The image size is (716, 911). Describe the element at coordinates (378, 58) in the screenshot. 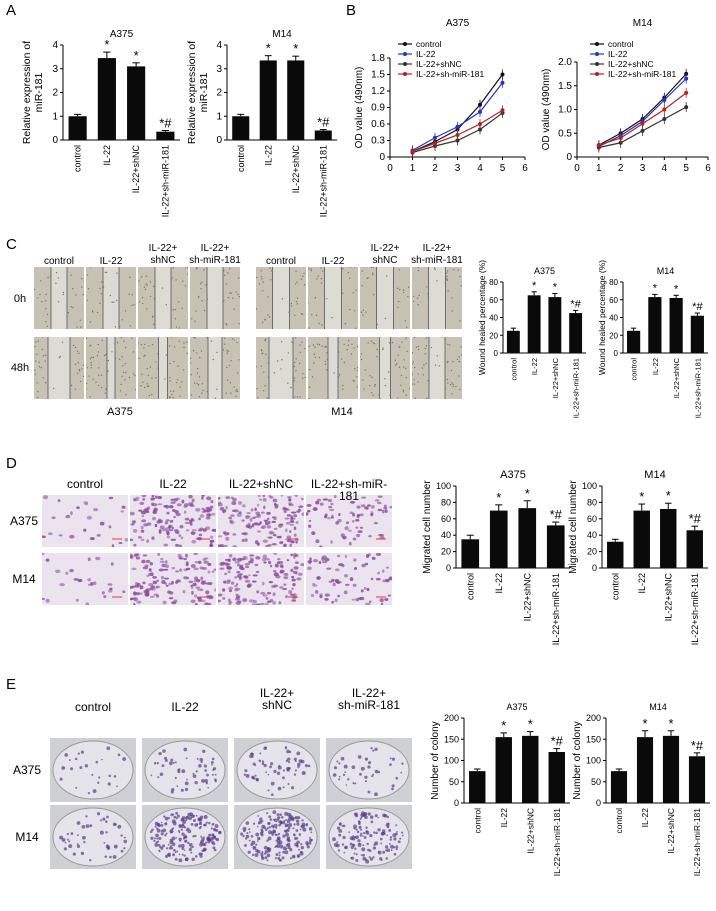

I see `y-tick-label: 1.8` at that location.